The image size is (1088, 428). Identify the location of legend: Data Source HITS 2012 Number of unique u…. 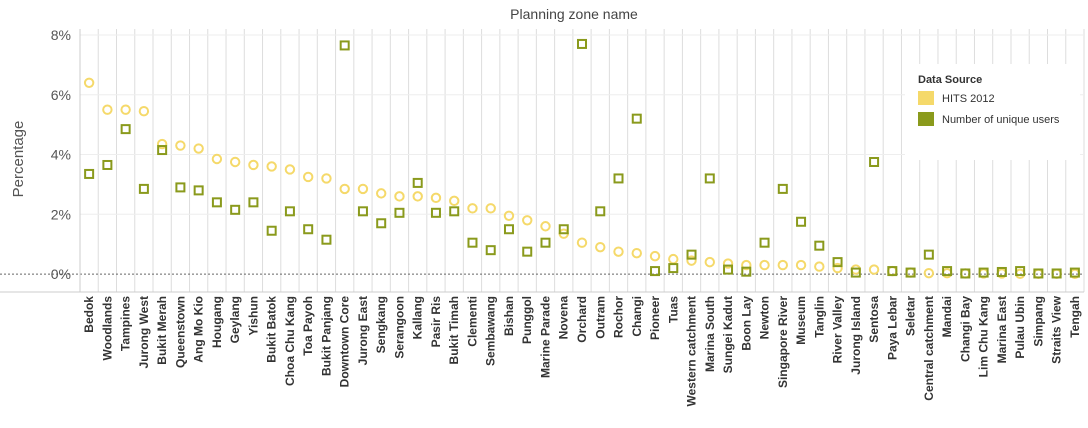
(992, 112).